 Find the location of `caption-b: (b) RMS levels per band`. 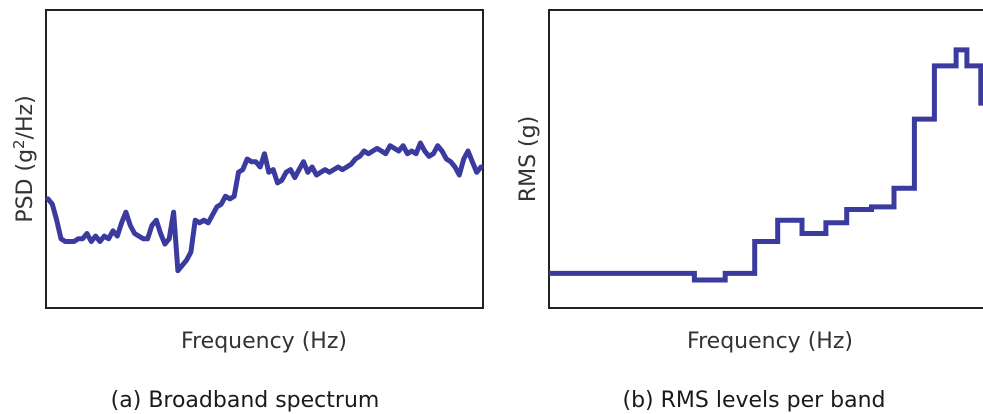

caption-b: (b) RMS levels per band is located at coordinates (753, 400).